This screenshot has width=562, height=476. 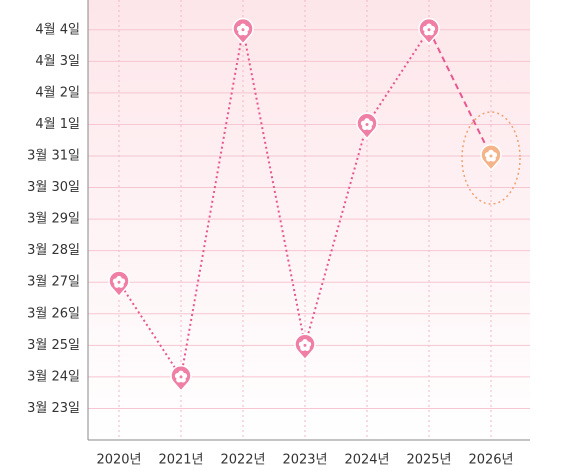 I want to click on x-tick-label: 2024년, so click(x=366, y=460).